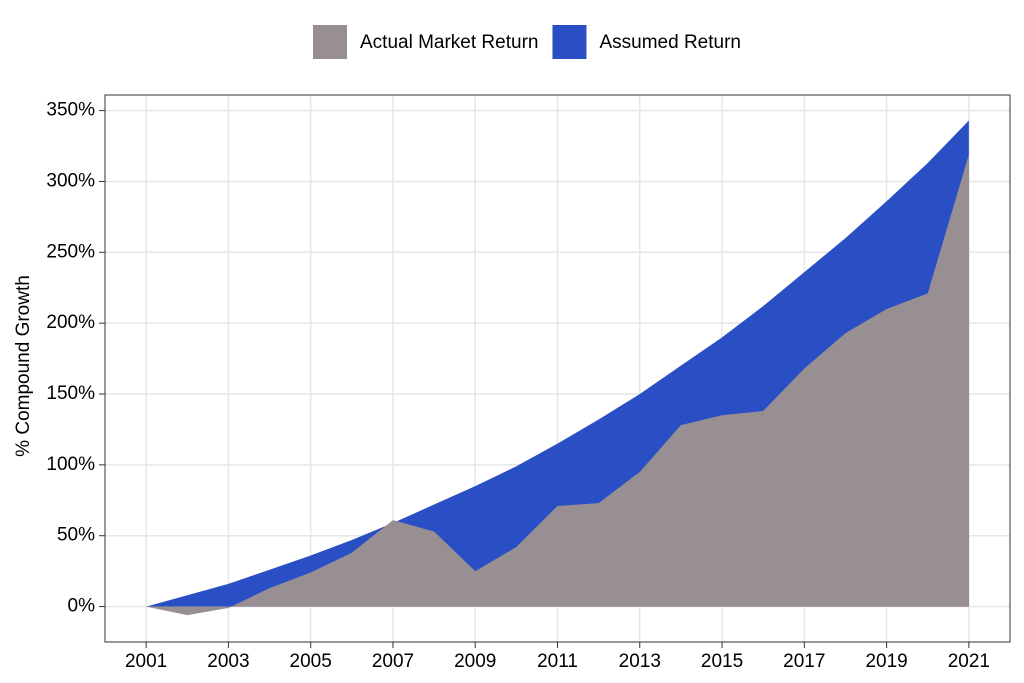 This screenshot has height=683, width=1024. Describe the element at coordinates (82, 606) in the screenshot. I see `y-tick-label: 0%` at that location.